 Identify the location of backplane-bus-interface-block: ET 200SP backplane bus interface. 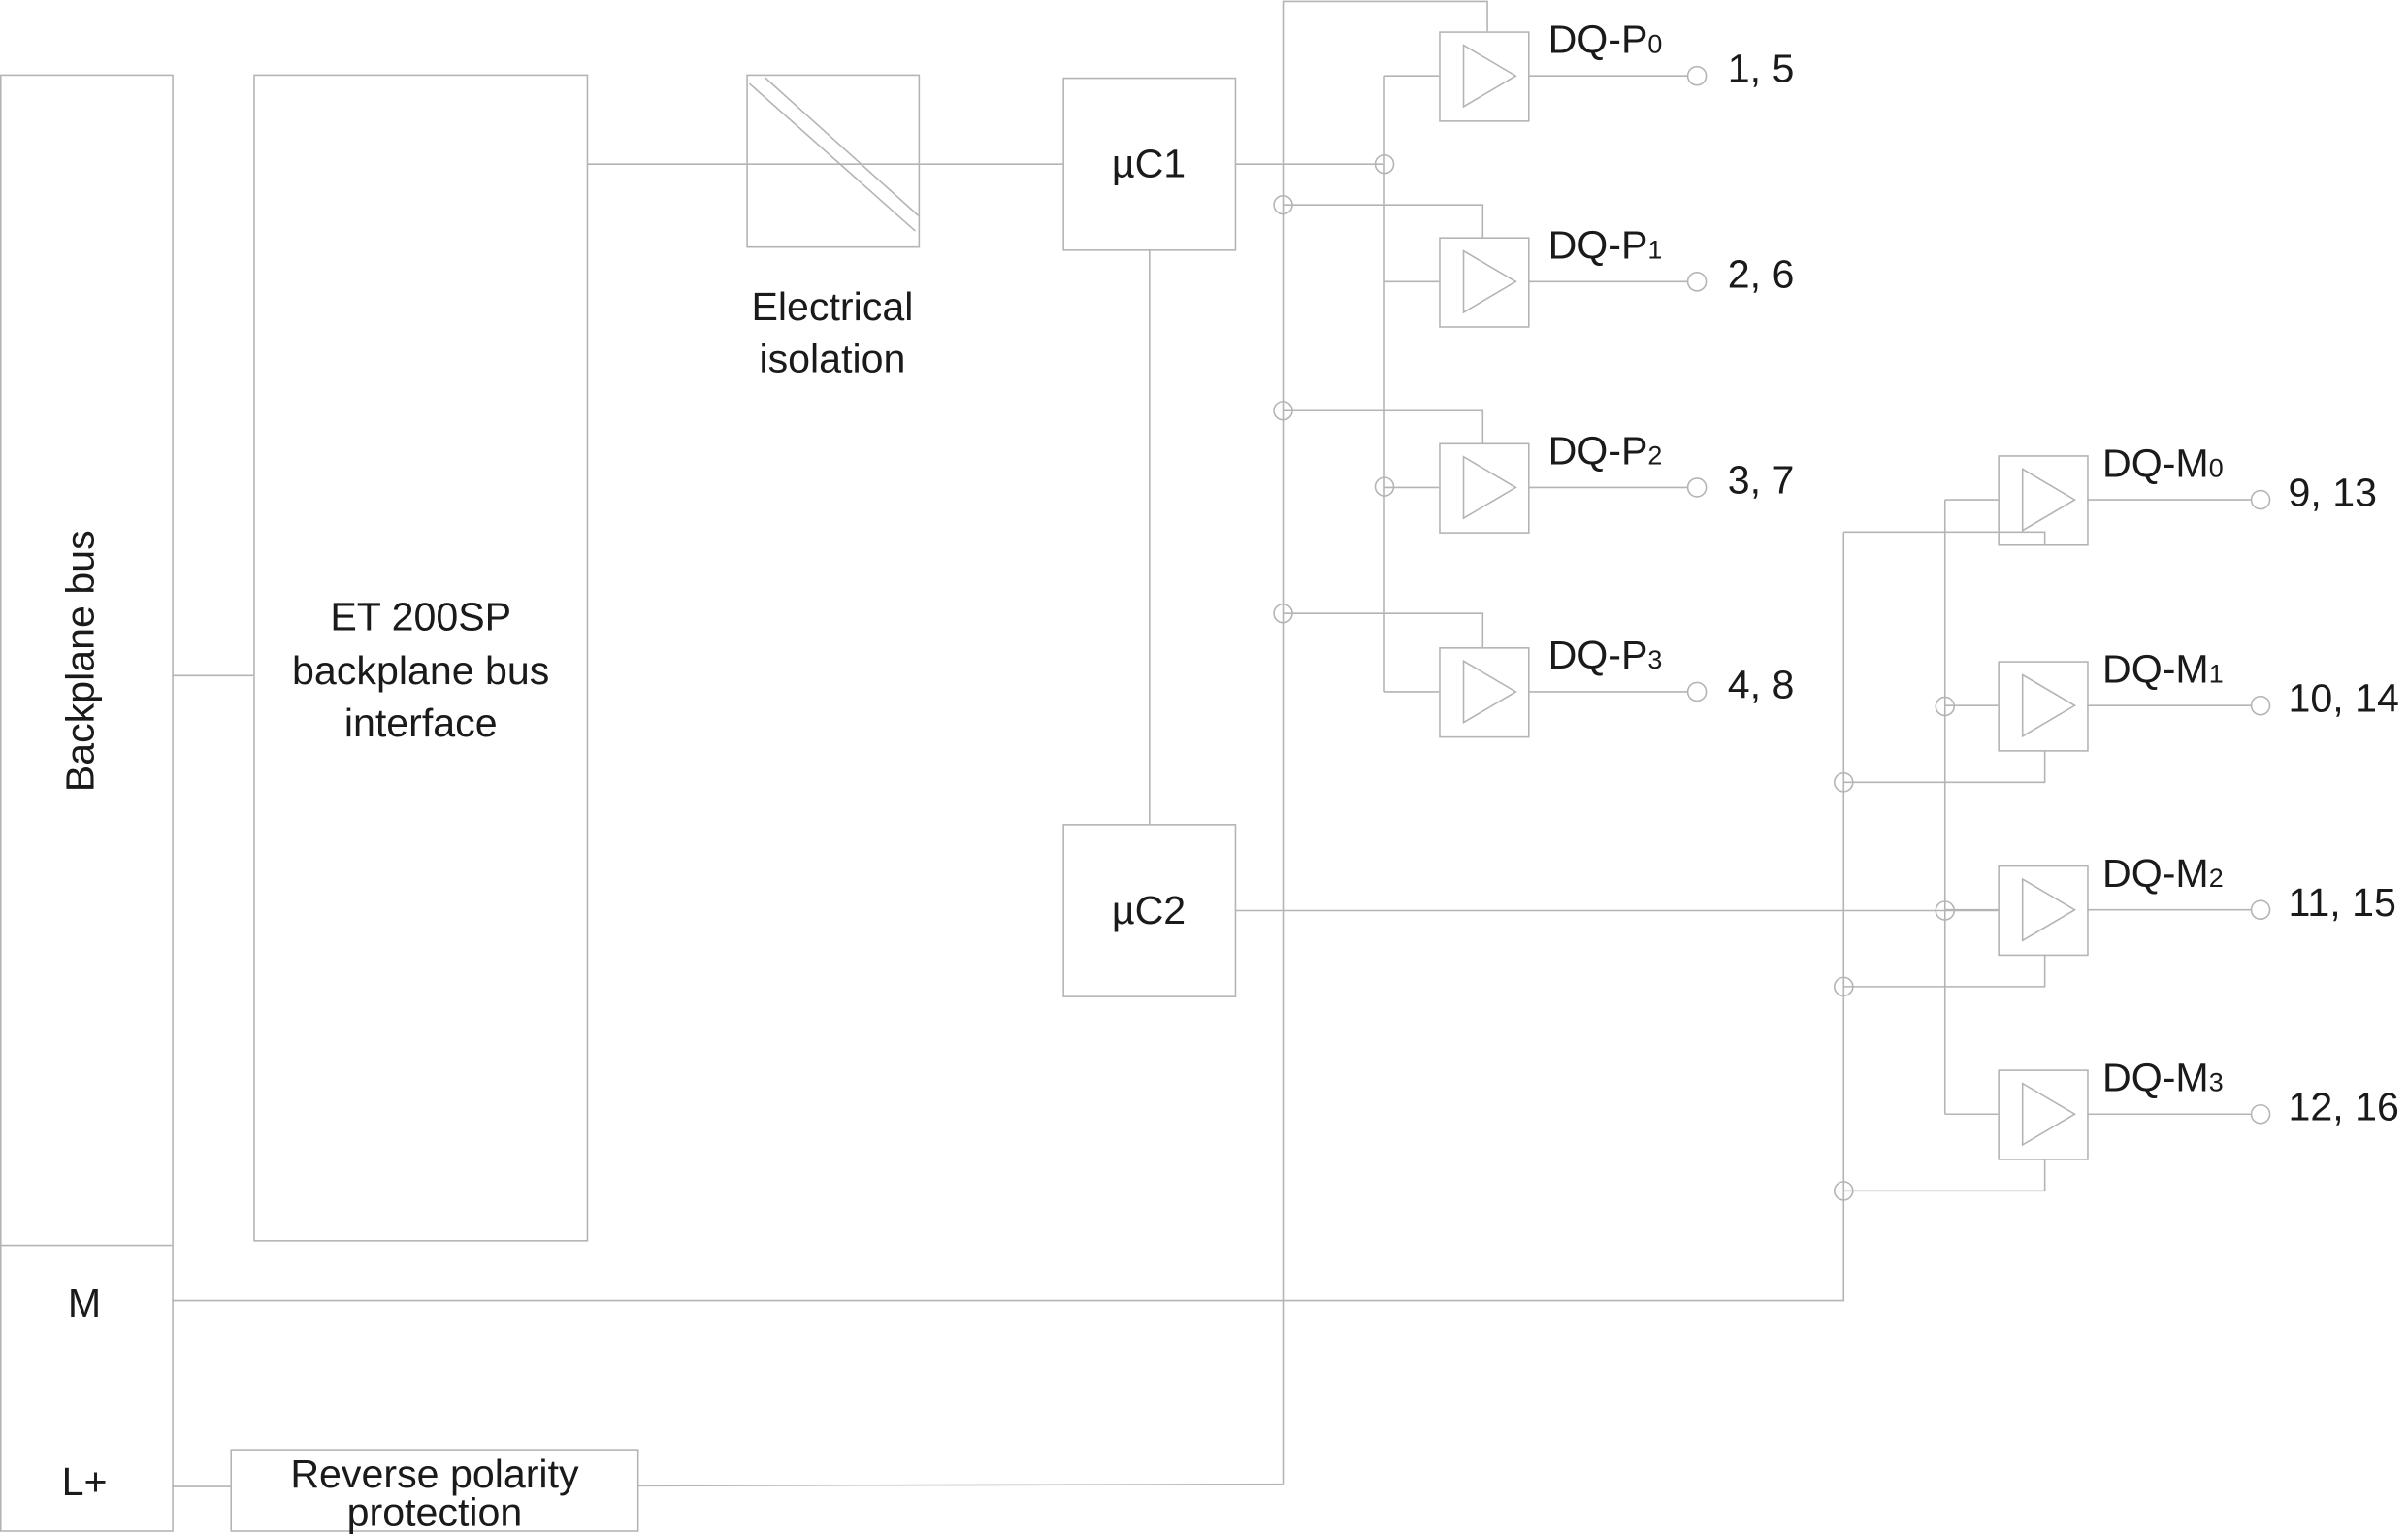
(421, 658).